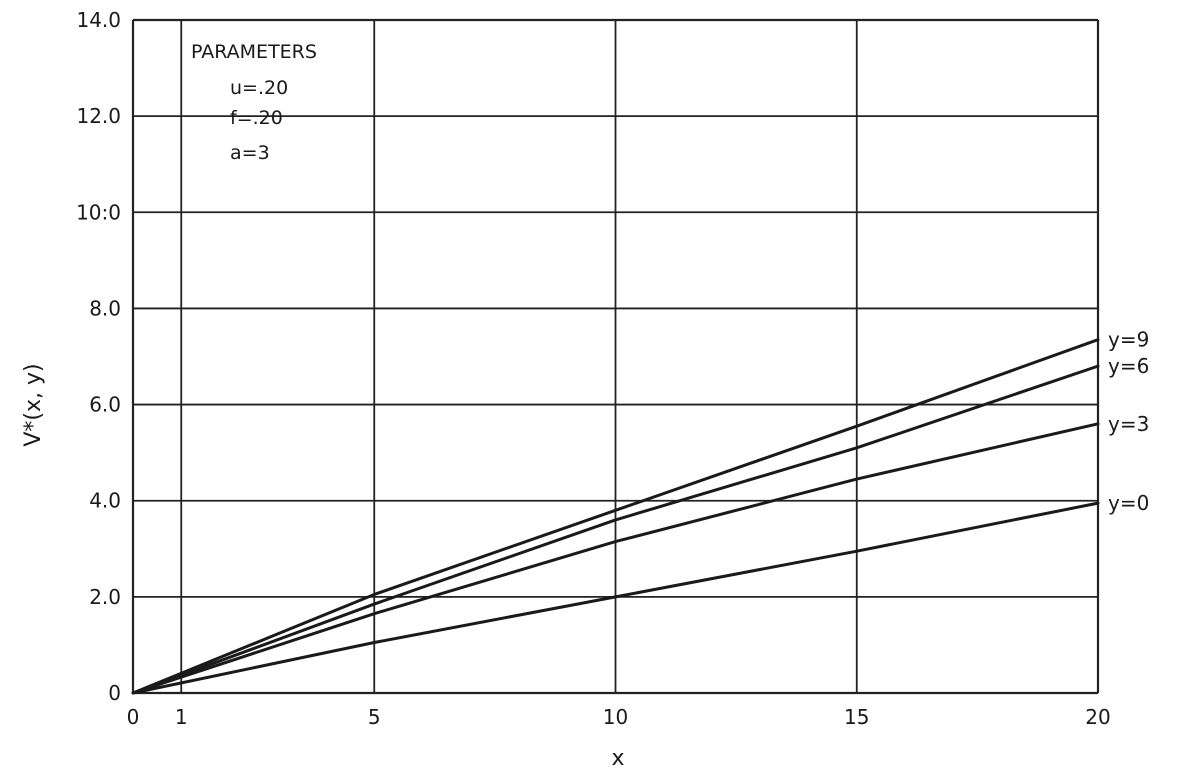 Image resolution: width=1179 pixels, height=775 pixels. I want to click on x-tick-label: 15, so click(856, 717).